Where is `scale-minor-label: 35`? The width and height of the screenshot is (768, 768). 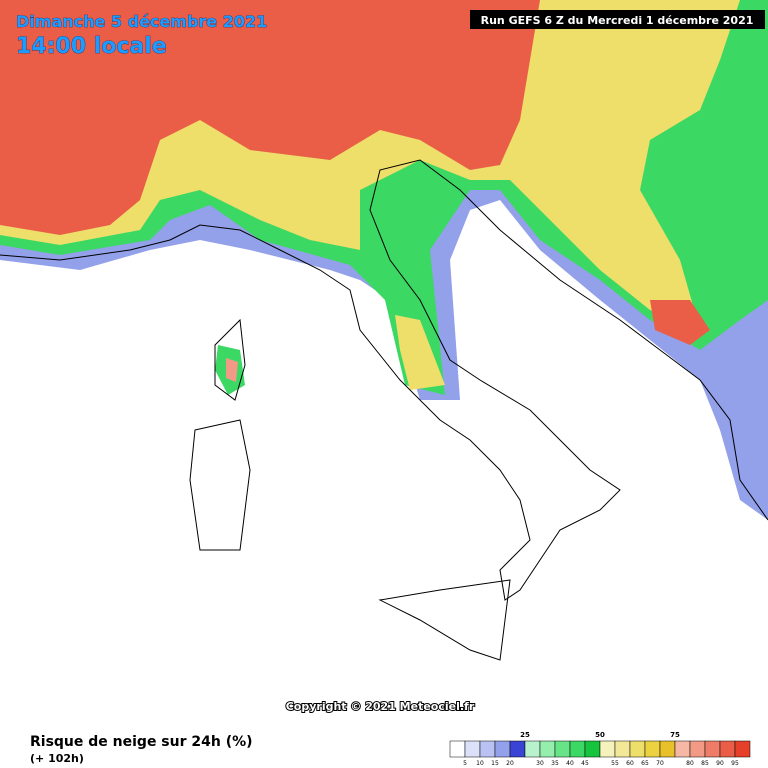 scale-minor-label: 35 is located at coordinates (555, 763).